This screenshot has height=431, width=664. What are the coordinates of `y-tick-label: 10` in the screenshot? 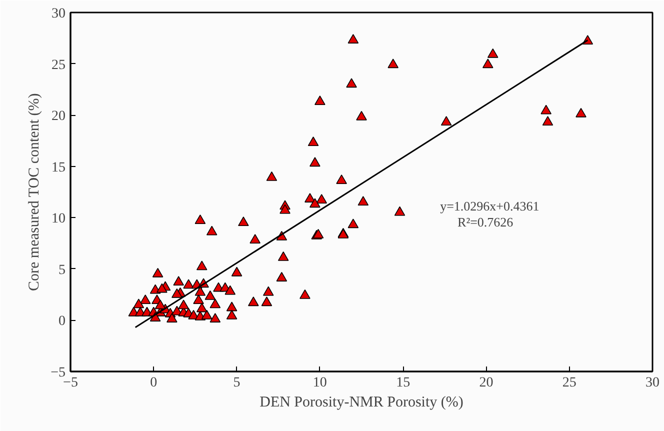 It's located at (59, 219).